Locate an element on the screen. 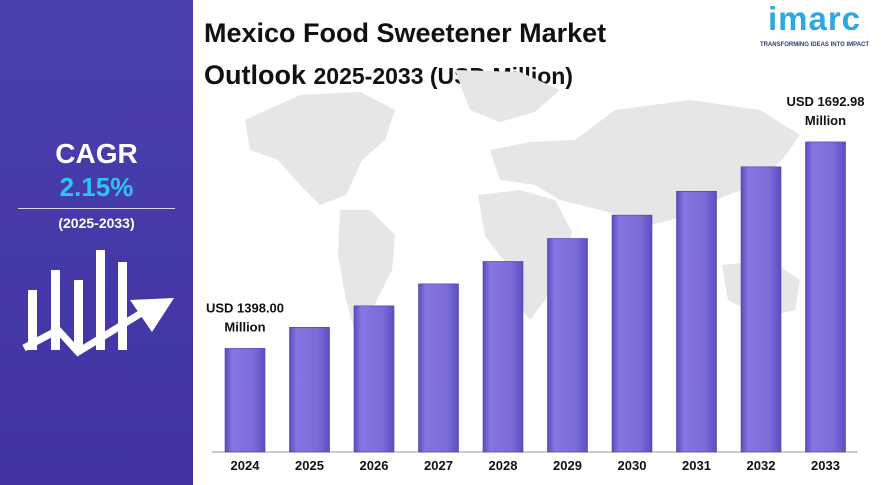 This screenshot has height=485, width=881. data-label-2024-line1: USD 1398.00 is located at coordinates (245, 307).